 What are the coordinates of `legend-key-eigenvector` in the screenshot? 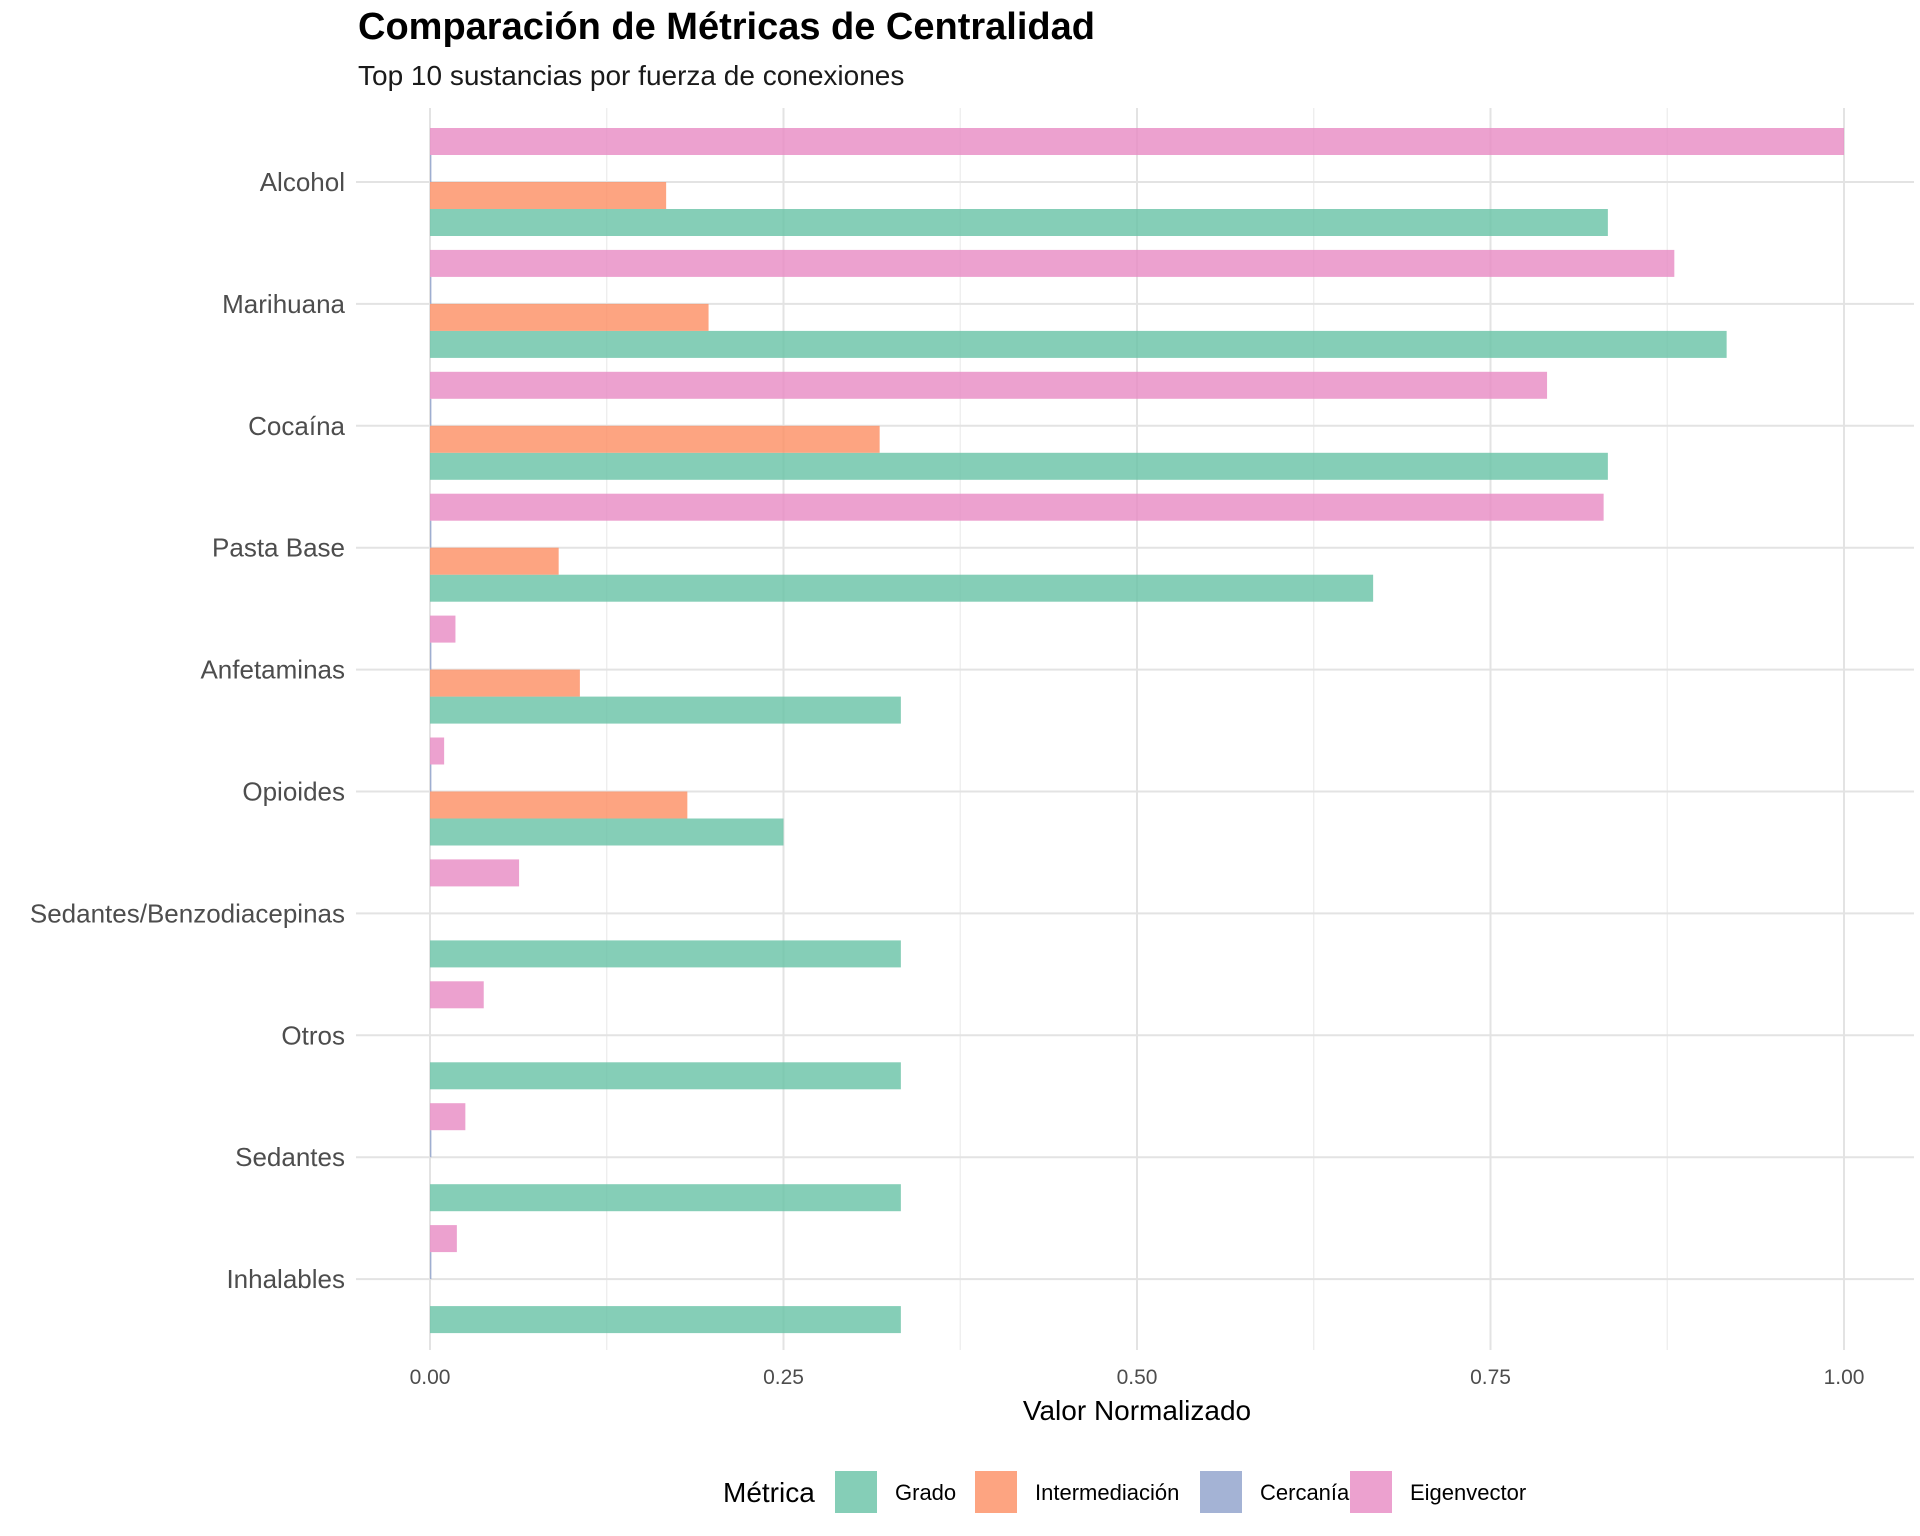 It's located at (1371, 1492).